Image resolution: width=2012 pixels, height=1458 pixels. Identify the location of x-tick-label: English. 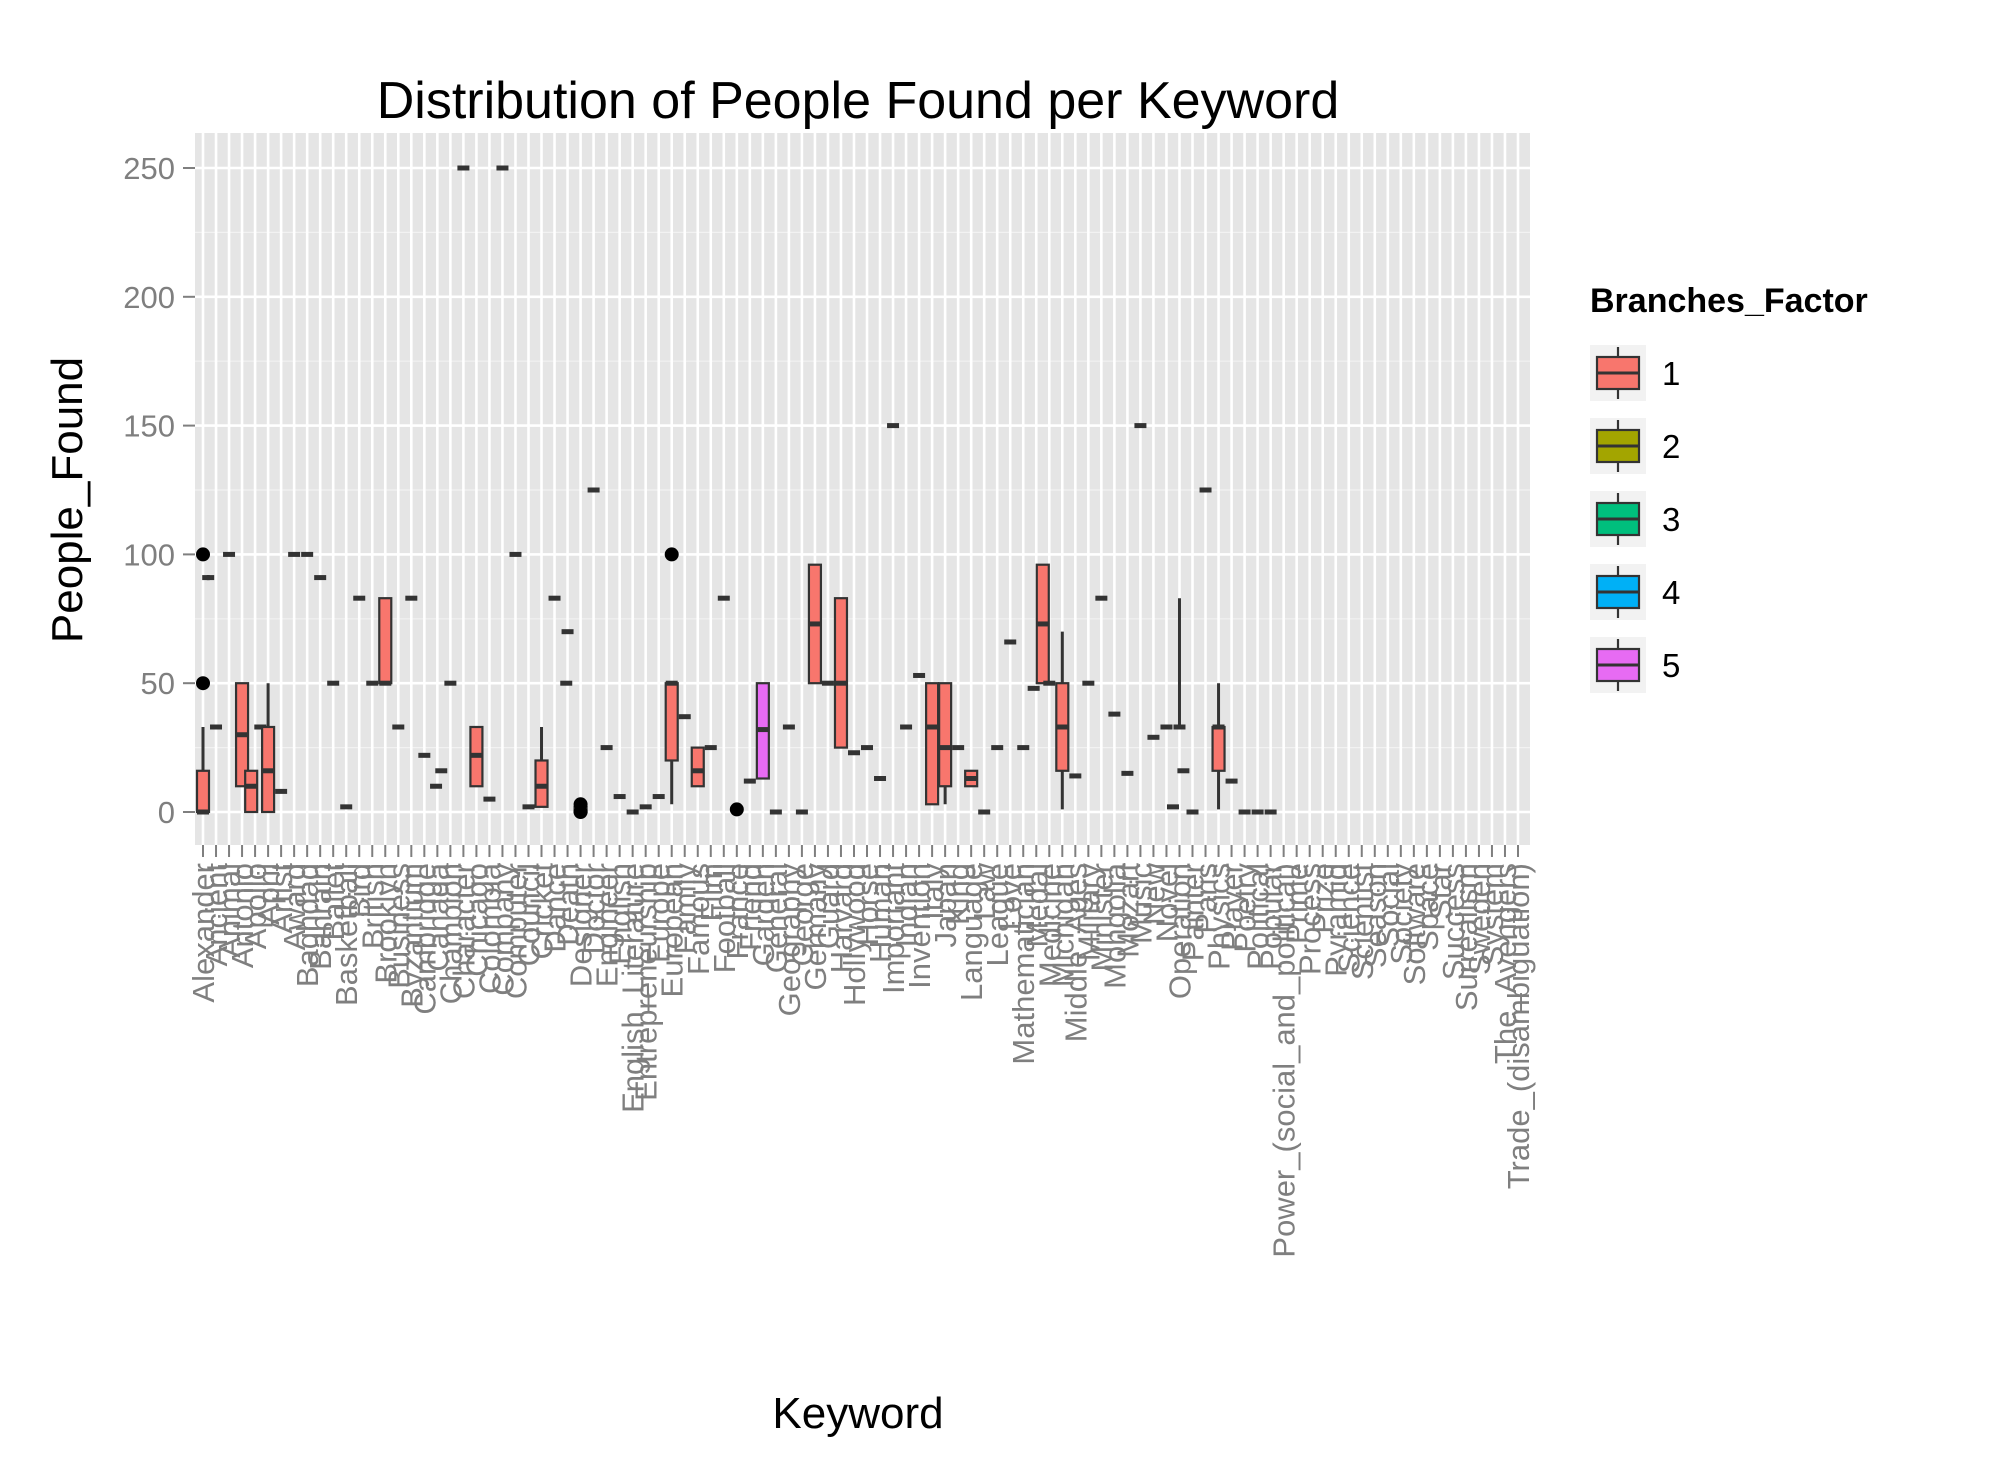
(620, 914).